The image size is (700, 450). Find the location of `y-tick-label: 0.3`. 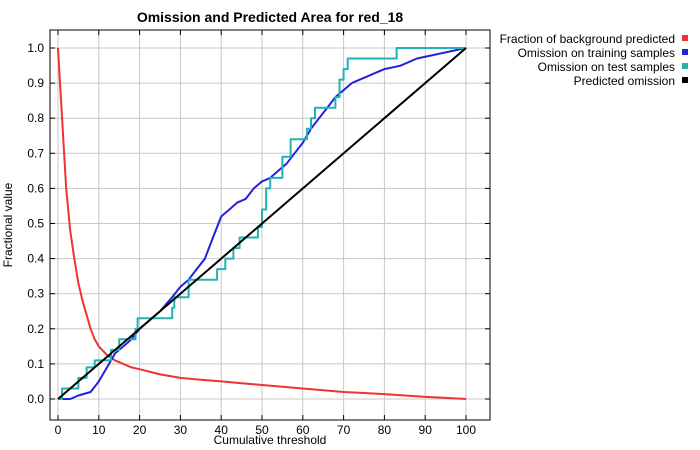

y-tick-label: 0.3 is located at coordinates (35, 294).